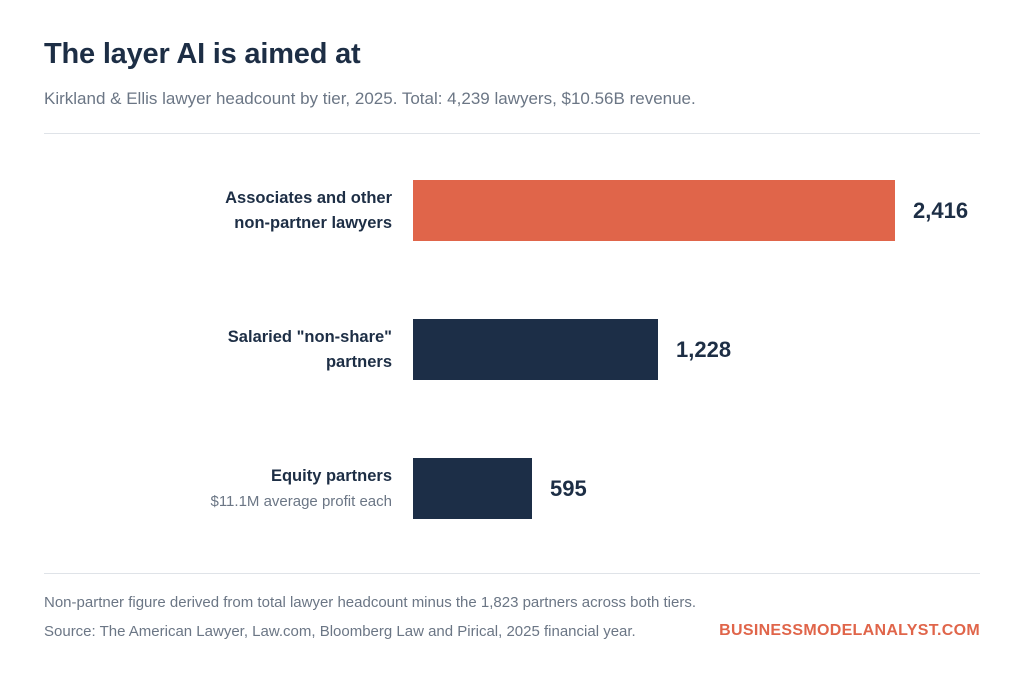  What do you see at coordinates (331, 476) in the screenshot?
I see `category-label-line1: Equity partners` at bounding box center [331, 476].